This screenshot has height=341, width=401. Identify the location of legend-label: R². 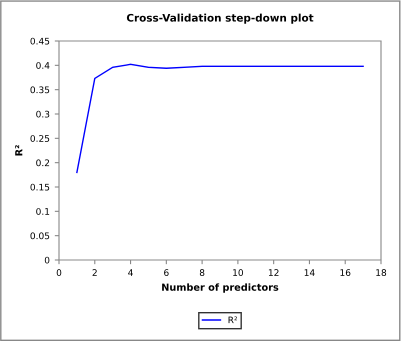
(233, 320).